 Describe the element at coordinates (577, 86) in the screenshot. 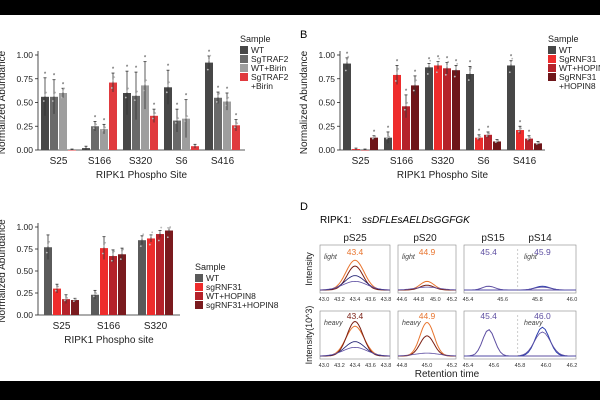

I see `legend-label: +HOPIN8` at that location.